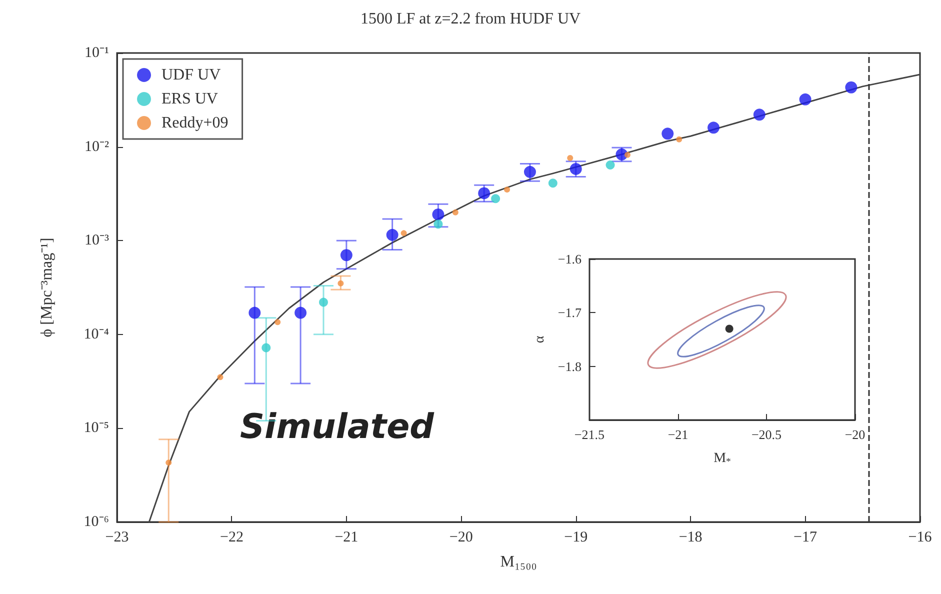 The height and width of the screenshot is (594, 941). Describe the element at coordinates (96, 428) in the screenshot. I see `y-tick-label: 10⁻⁵` at that location.